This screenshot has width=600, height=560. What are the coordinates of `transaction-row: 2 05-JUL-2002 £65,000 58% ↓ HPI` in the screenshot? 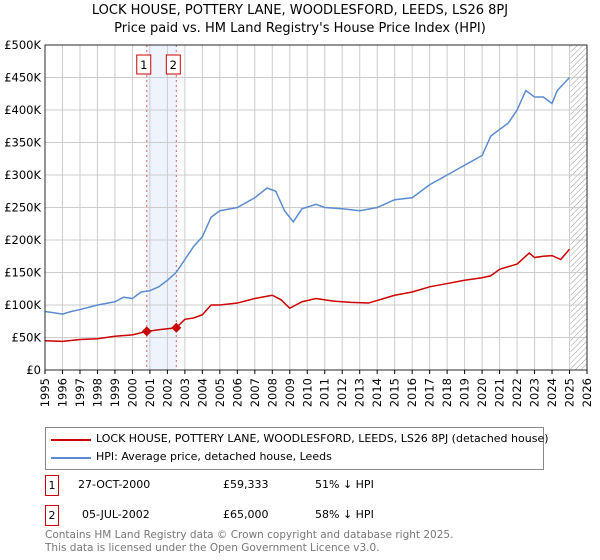 It's located at (245, 515).